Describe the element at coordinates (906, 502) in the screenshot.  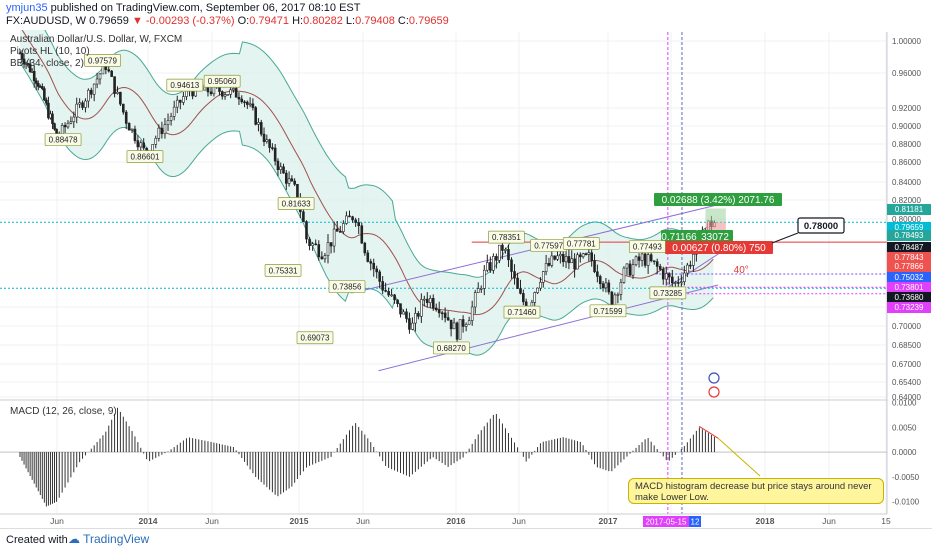
I see `macd-y-tick: -0.0100` at that location.